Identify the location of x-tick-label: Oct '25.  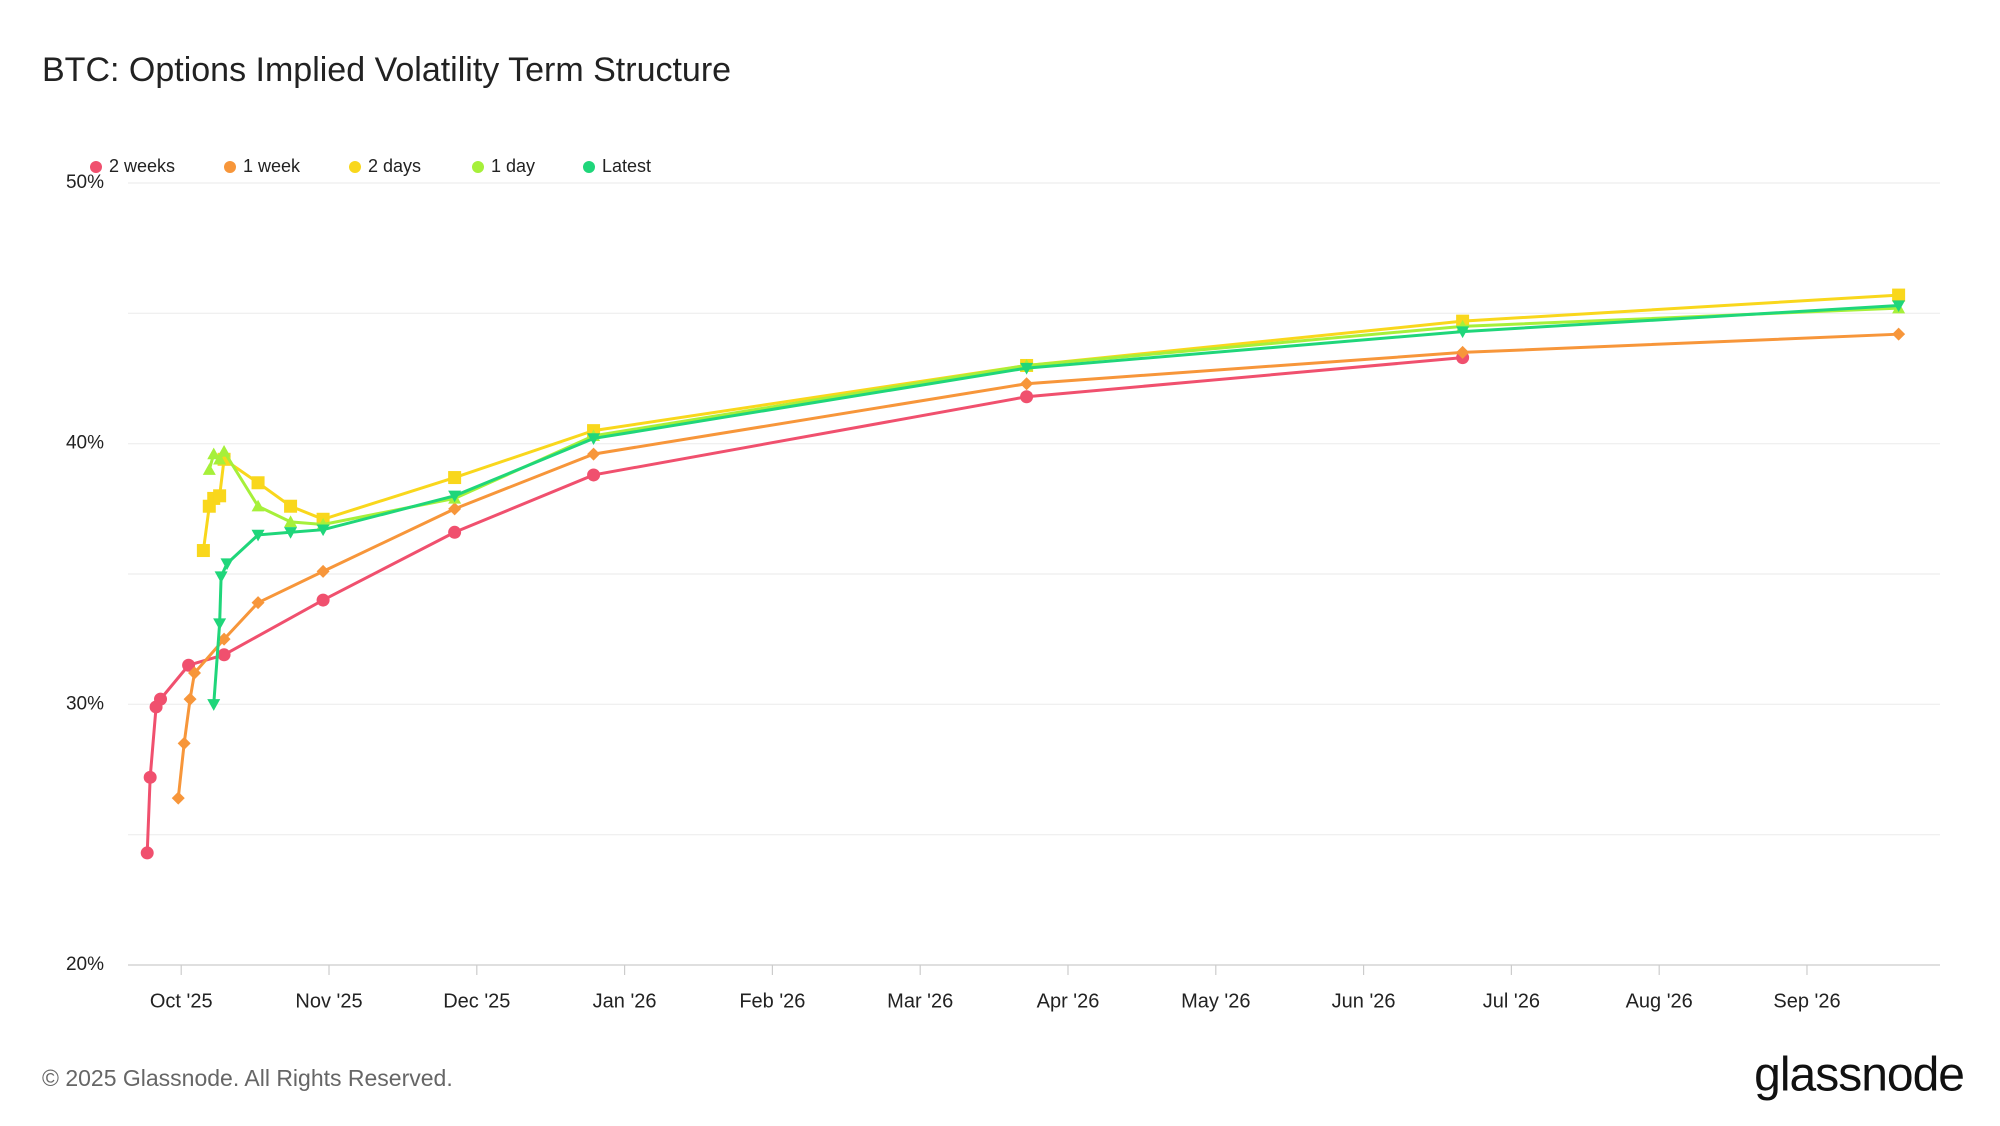
(181, 1001).